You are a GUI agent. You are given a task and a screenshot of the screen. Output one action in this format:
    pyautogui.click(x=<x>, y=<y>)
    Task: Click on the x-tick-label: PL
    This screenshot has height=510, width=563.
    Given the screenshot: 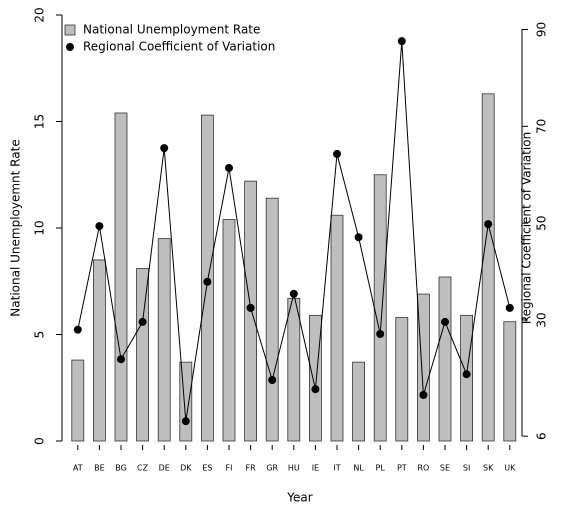 What is the action you would take?
    pyautogui.click(x=381, y=468)
    